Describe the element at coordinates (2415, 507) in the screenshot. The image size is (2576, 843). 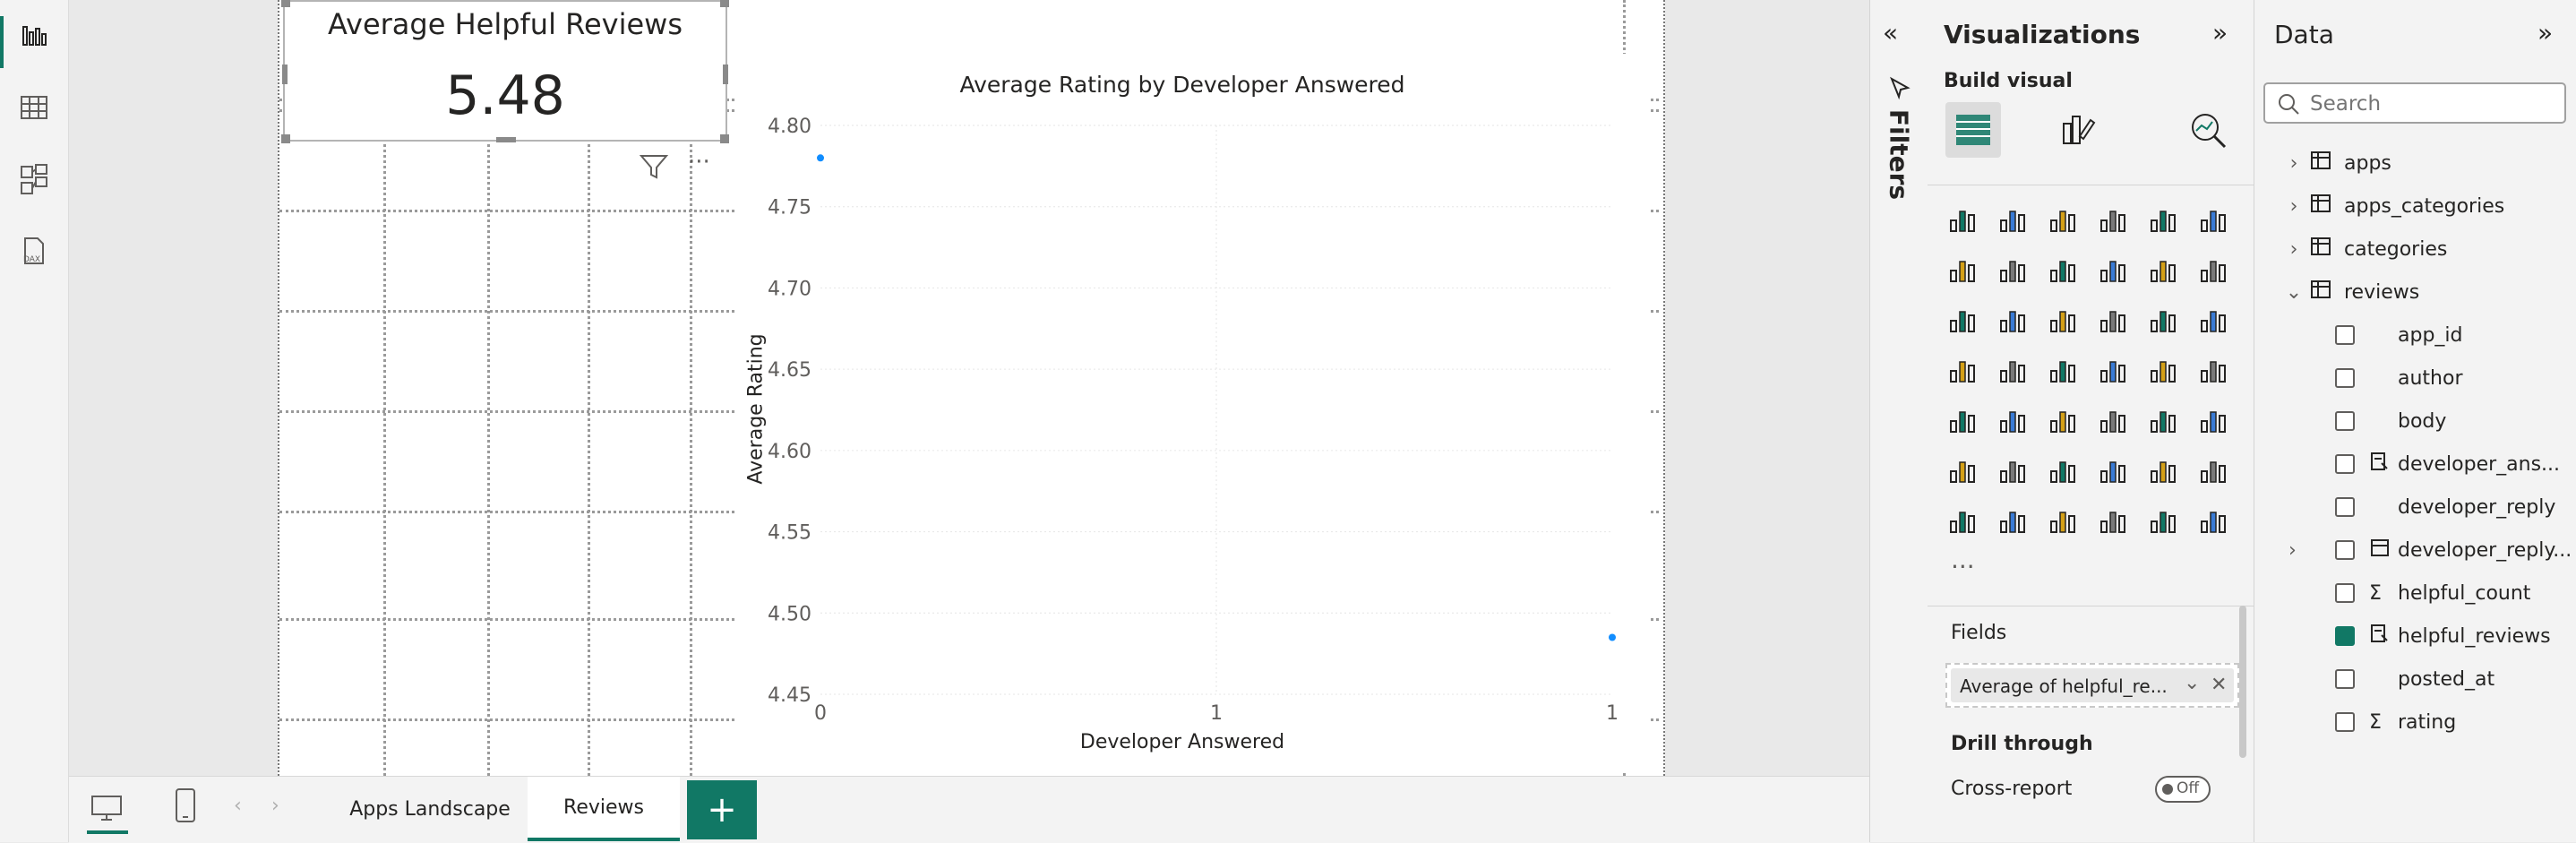
I see `field-item: developer_reply` at that location.